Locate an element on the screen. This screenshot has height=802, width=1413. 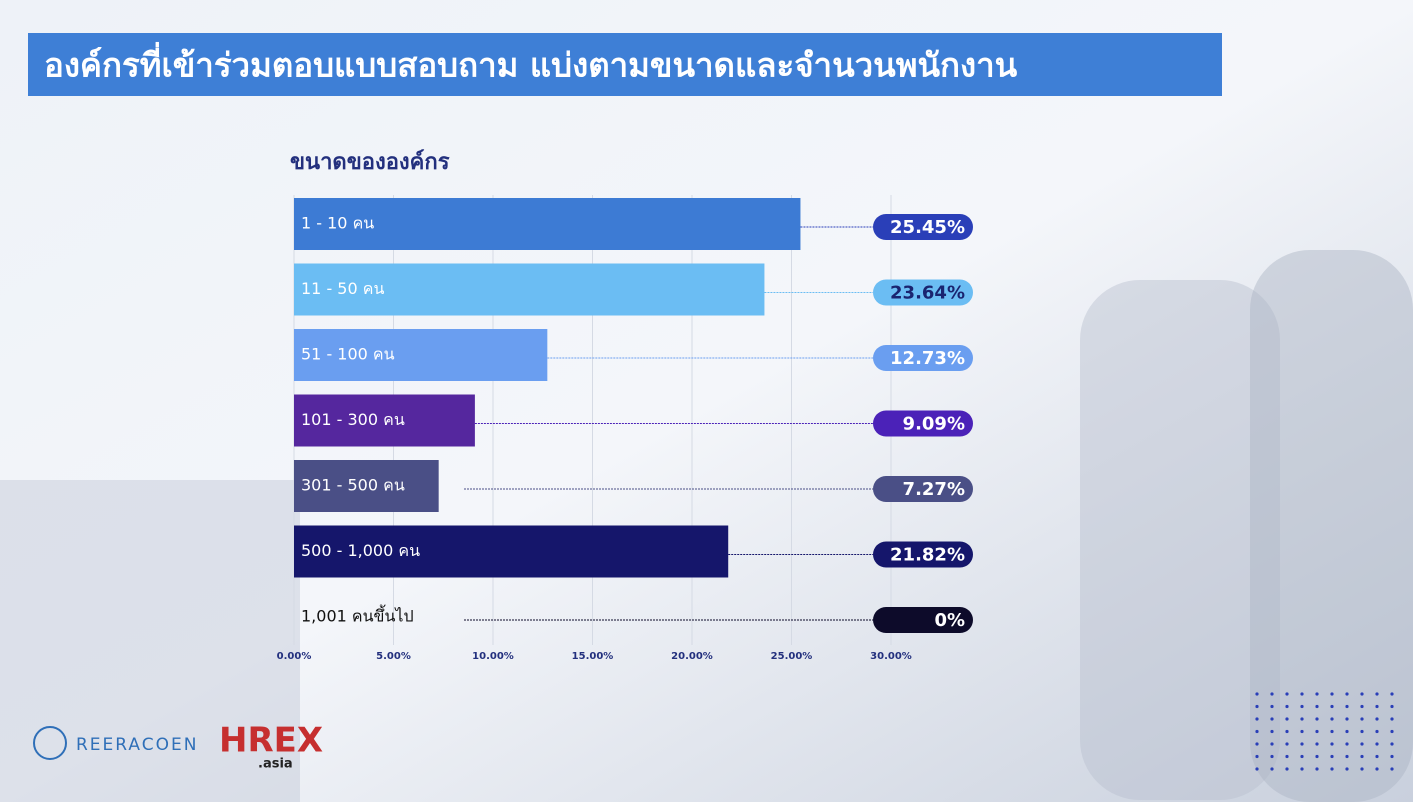
value-label: 7.27% is located at coordinates (934, 489).